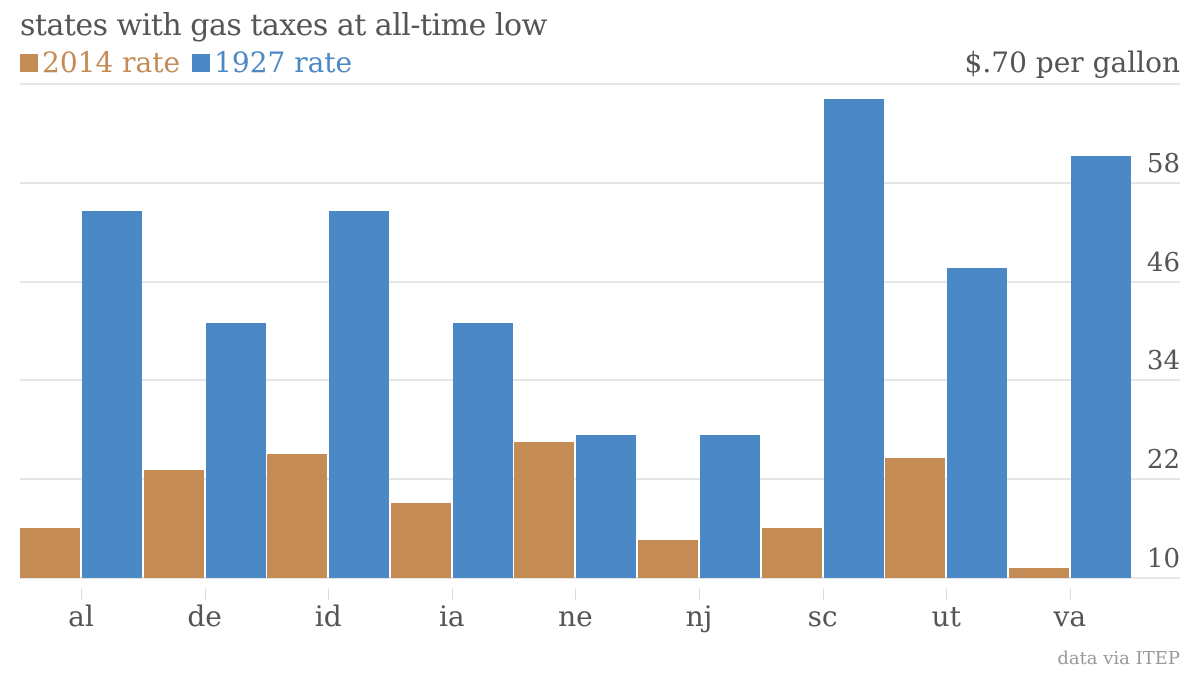 The image size is (1200, 676). I want to click on bar-ut-1927, so click(977, 422).